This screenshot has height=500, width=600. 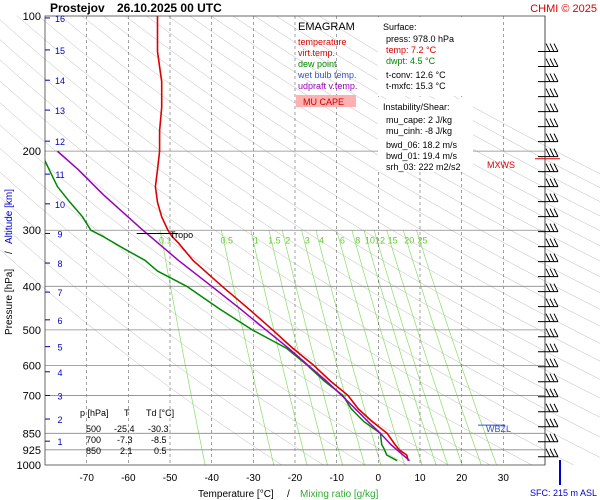 I want to click on x-axis-mixing-title: Mixing ratio [g/kg], so click(x=339, y=494).